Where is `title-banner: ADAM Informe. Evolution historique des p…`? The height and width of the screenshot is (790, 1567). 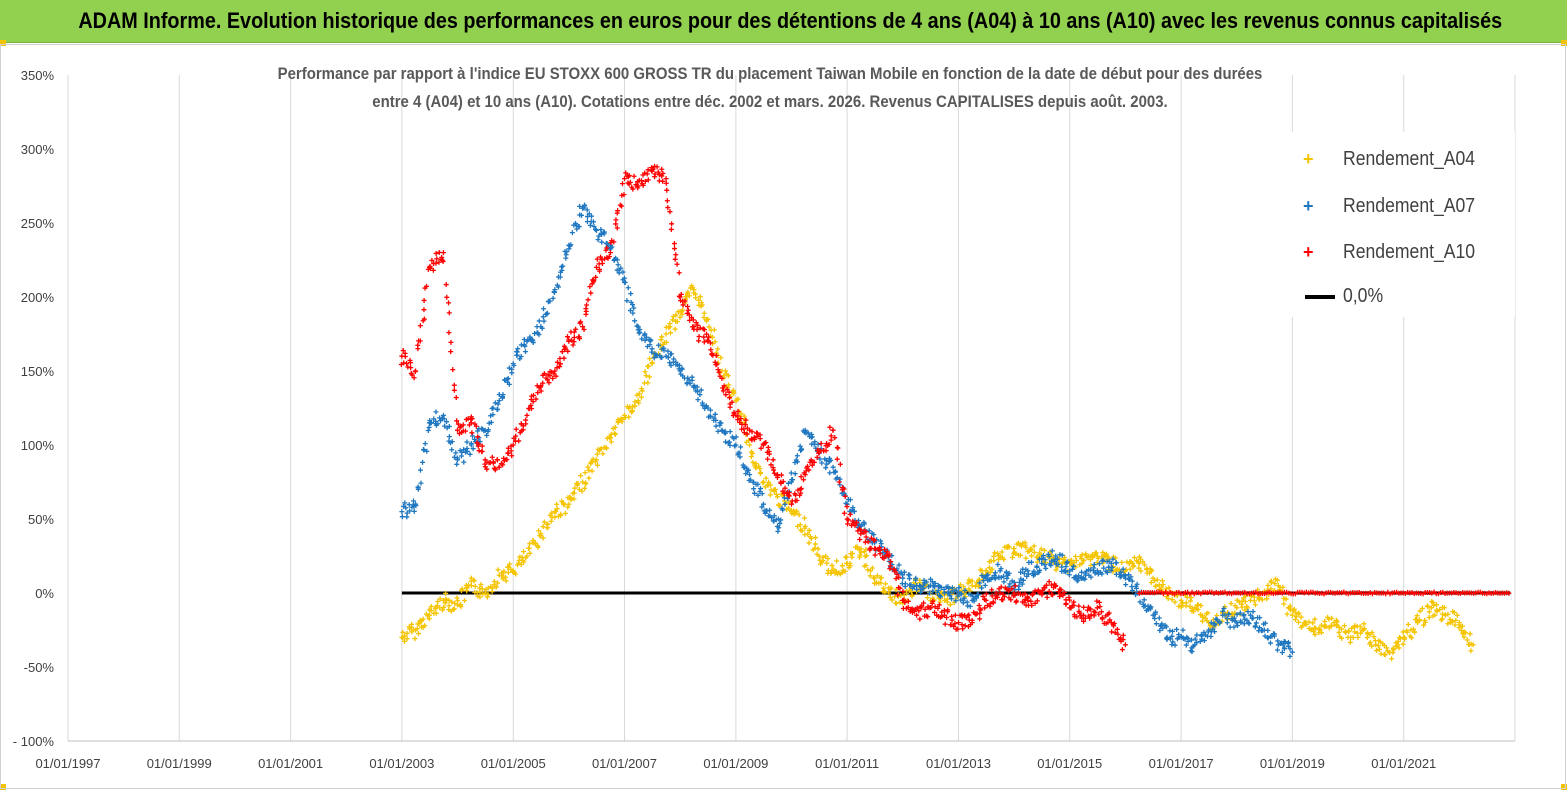 title-banner: ADAM Informe. Evolution historique des p… is located at coordinates (783, 21).